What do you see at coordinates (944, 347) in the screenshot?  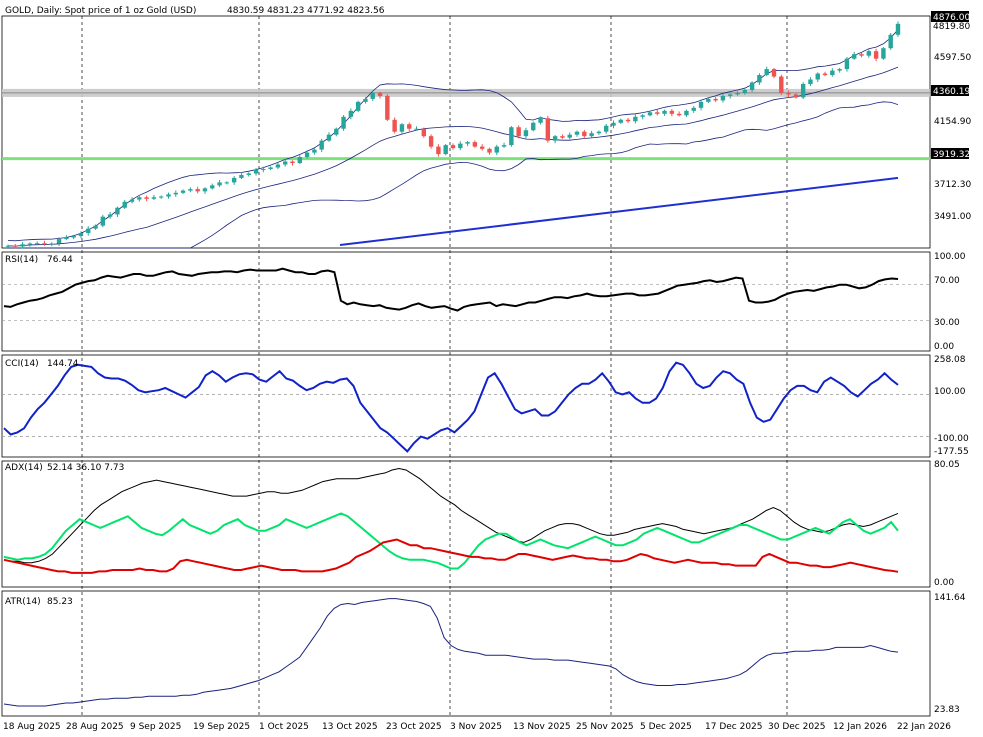 I see `rsi-tick: 0.00` at bounding box center [944, 347].